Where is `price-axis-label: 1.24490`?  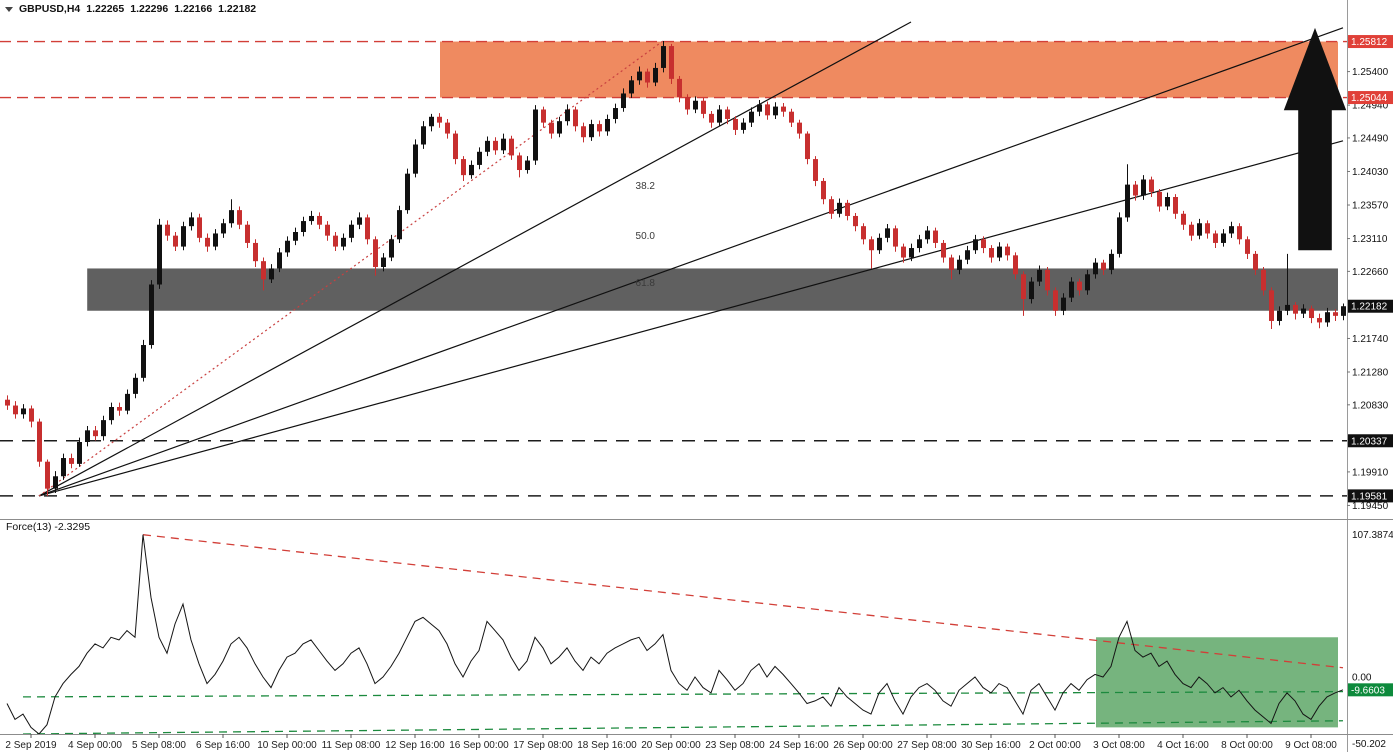
price-axis-label: 1.24490 is located at coordinates (1370, 138).